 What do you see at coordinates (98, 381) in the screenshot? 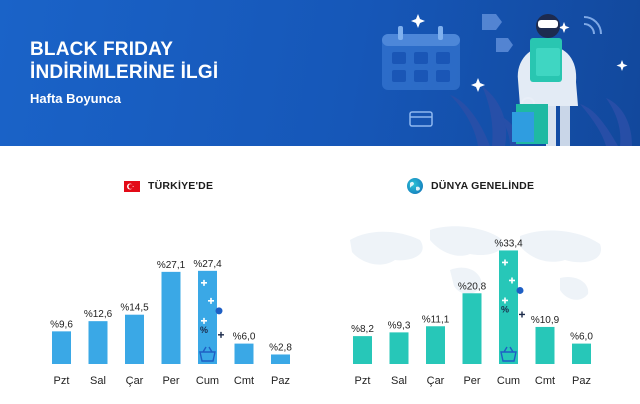
I see `turkey-day-label-sal: Sal` at bounding box center [98, 381].